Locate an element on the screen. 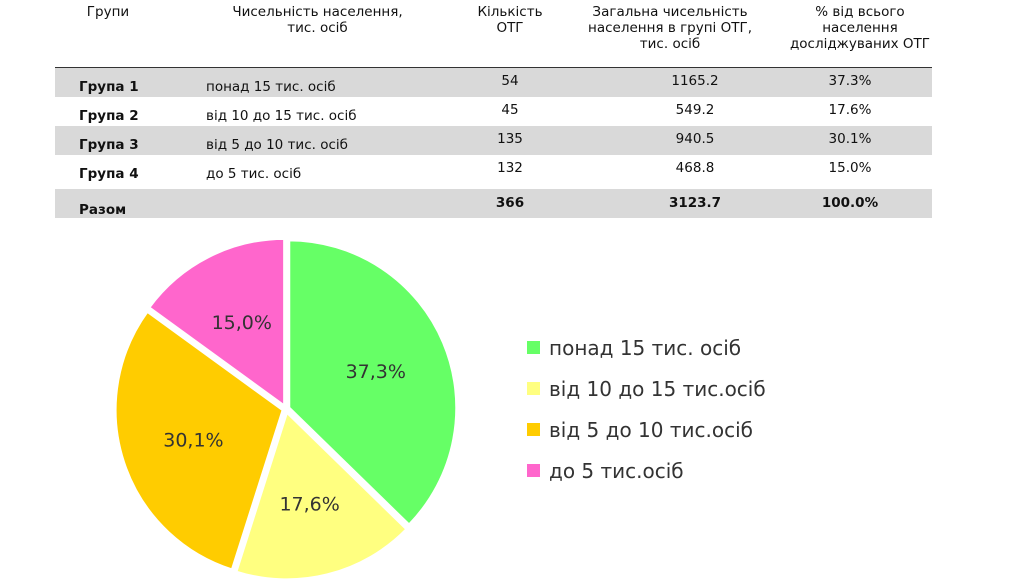 This screenshot has height=584, width=1032. row-count: 54 is located at coordinates (510, 81).